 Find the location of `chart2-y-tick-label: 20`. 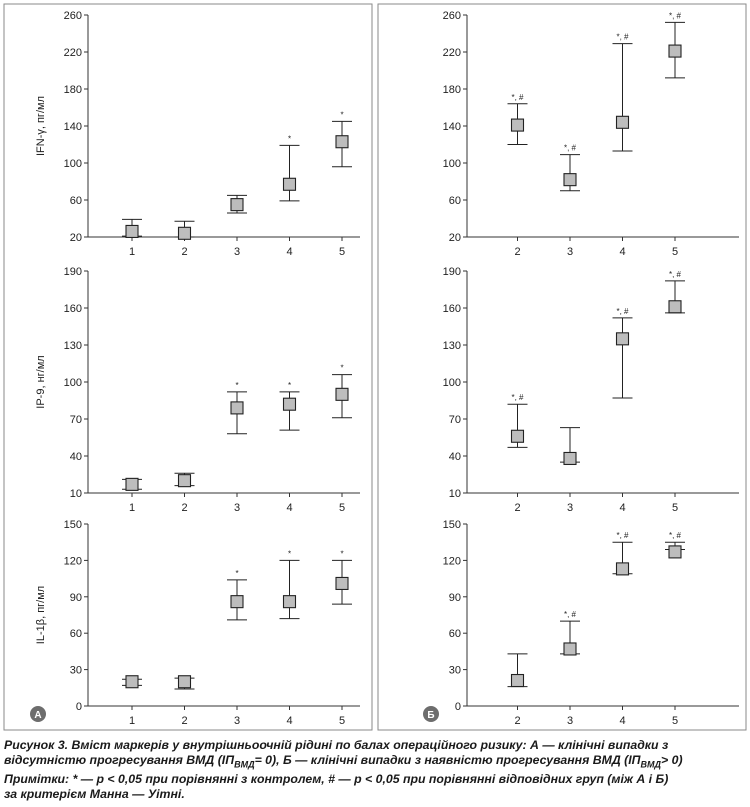

chart2-y-tick-label: 20 is located at coordinates (455, 238).